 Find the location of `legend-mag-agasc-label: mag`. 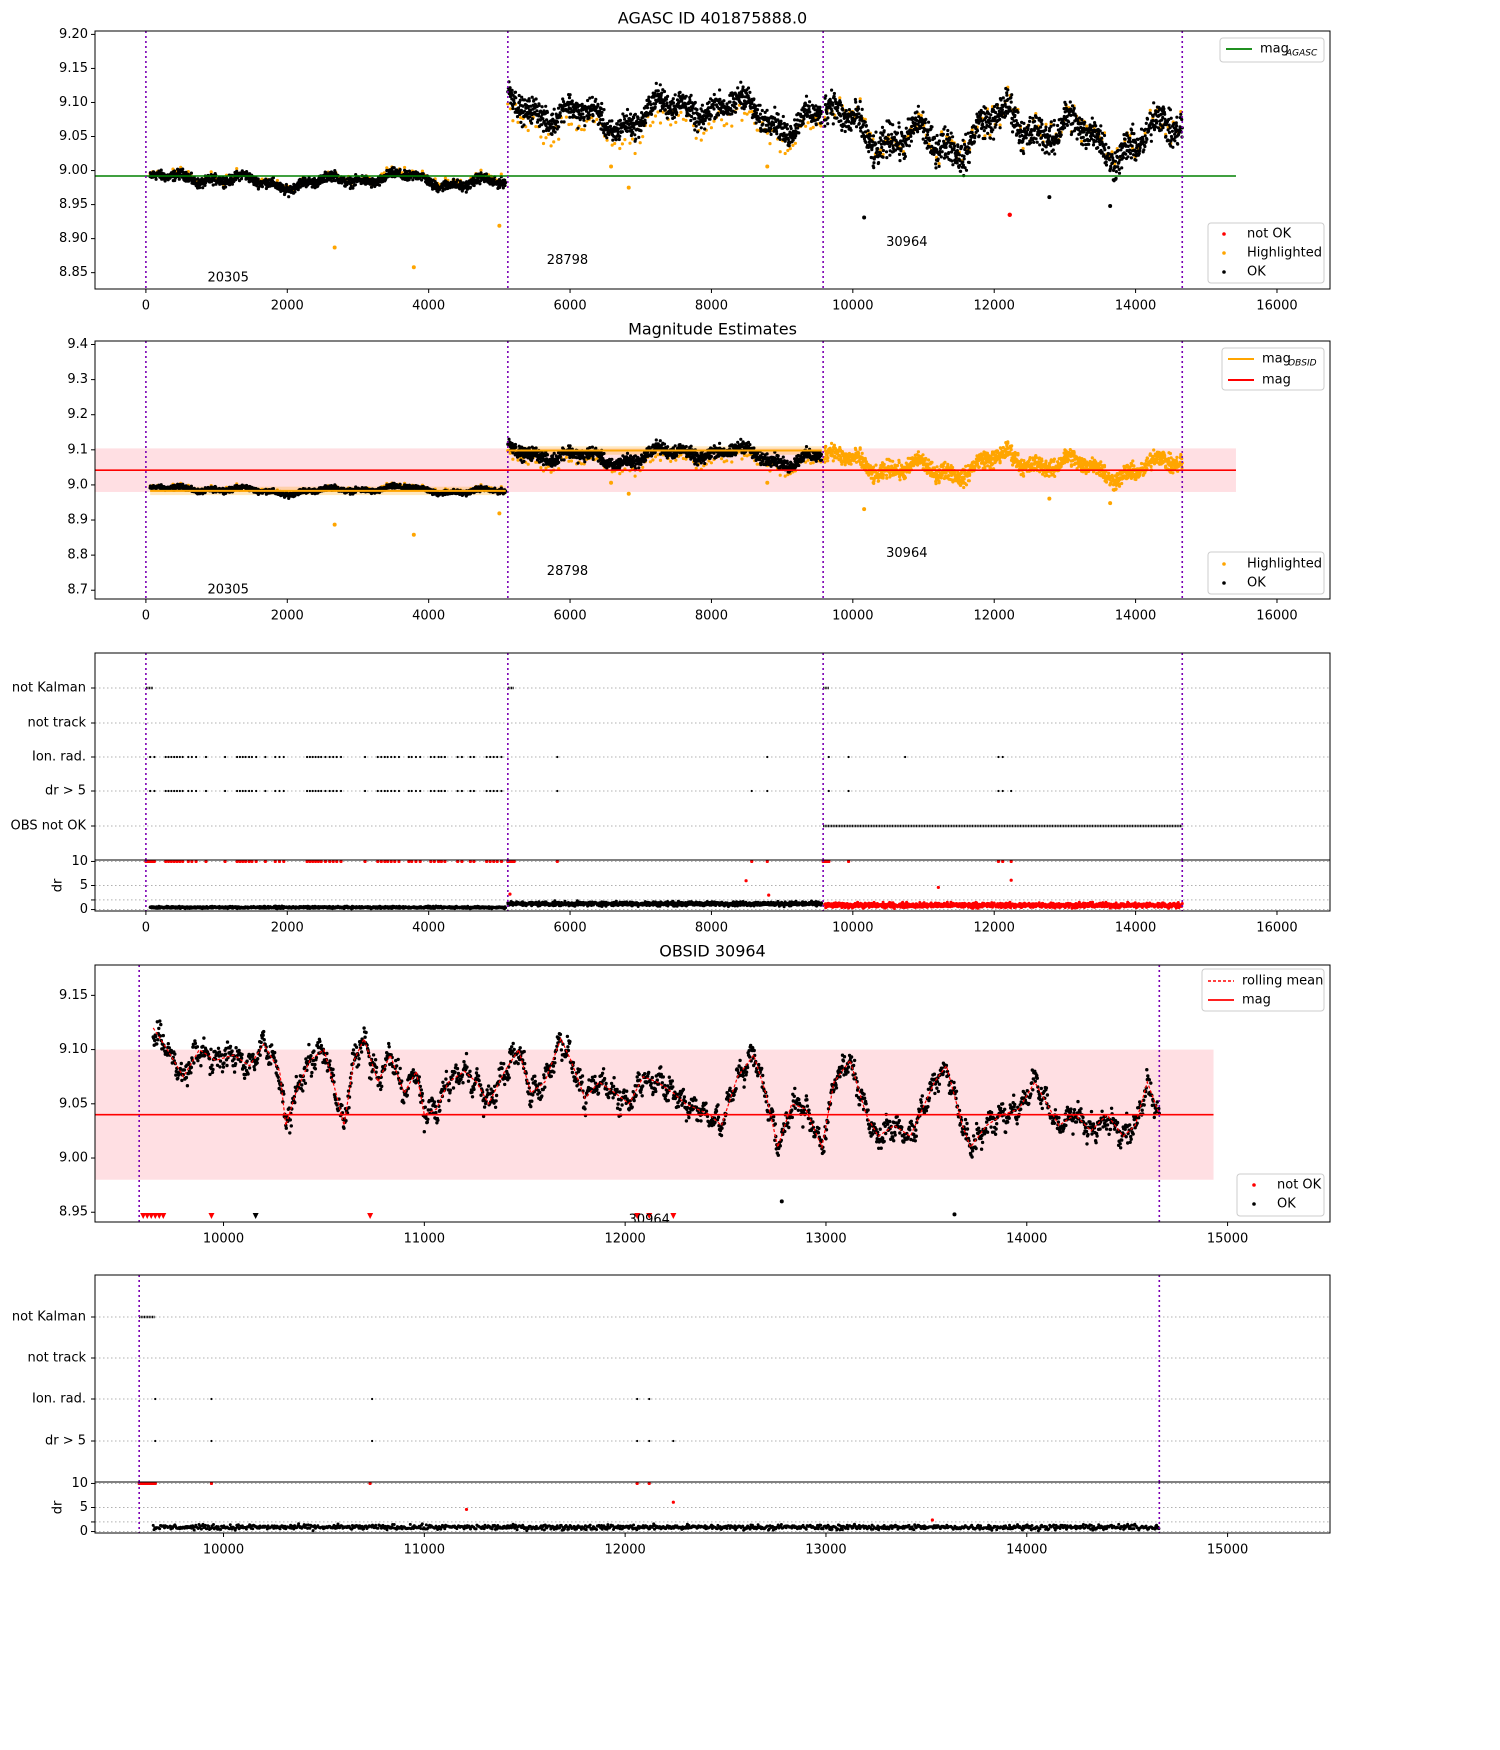

legend-mag-agasc-label: mag is located at coordinates (1274, 49).